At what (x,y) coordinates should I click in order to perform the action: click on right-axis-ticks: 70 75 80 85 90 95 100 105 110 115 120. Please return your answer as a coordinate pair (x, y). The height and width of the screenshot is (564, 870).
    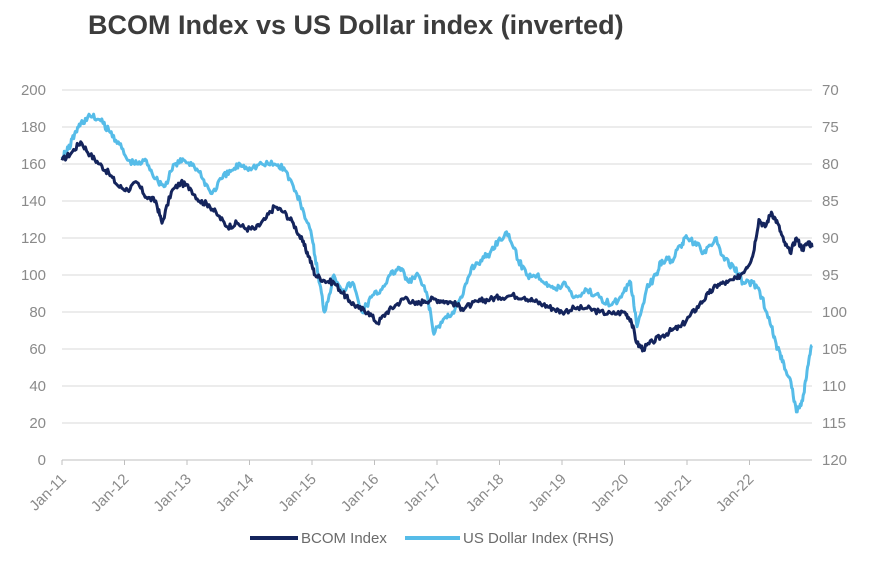
    Looking at the image, I should click on (834, 275).